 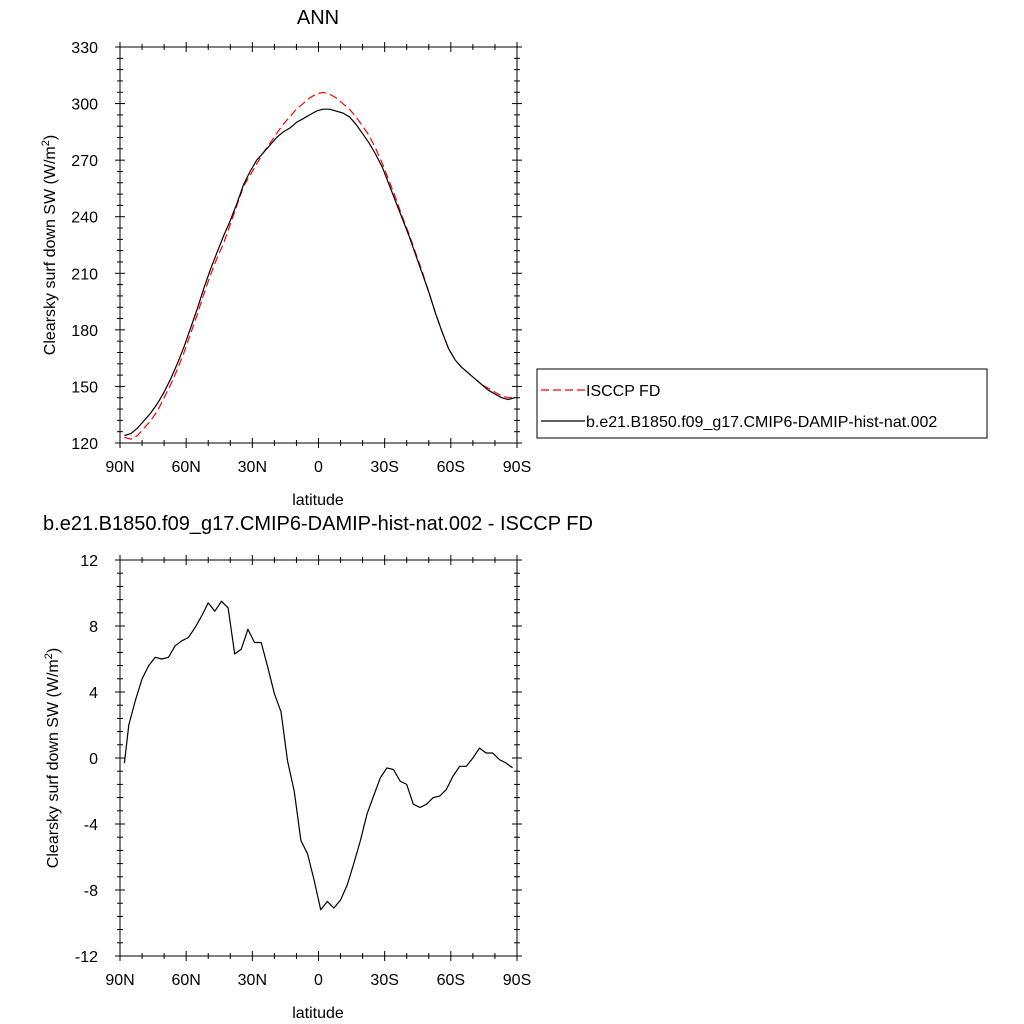 I want to click on y-tick-label: 4, so click(x=93, y=693).